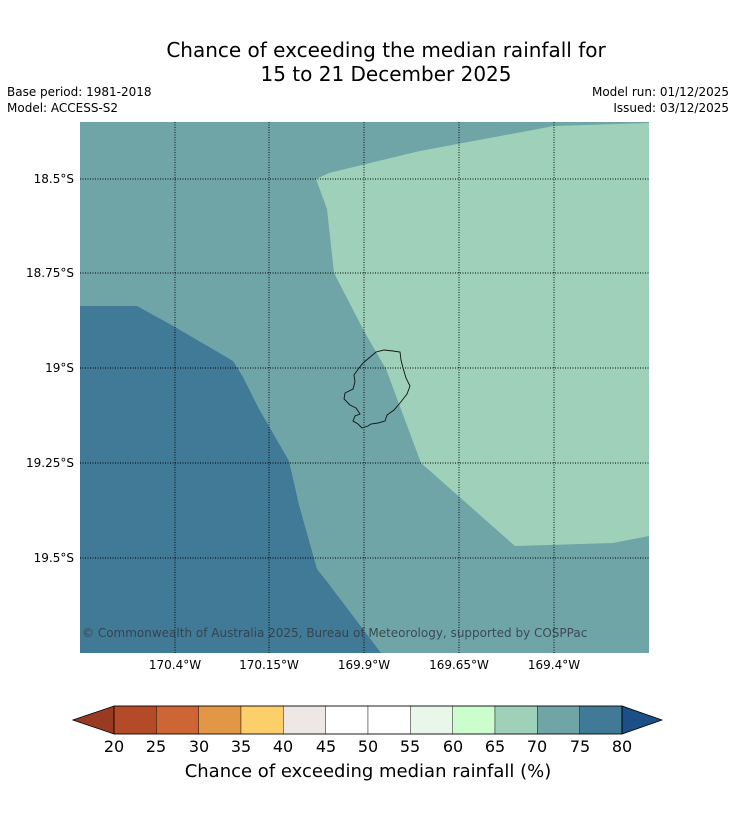 The height and width of the screenshot is (816, 736). I want to click on colorbar-tick-35: 35, so click(241, 746).